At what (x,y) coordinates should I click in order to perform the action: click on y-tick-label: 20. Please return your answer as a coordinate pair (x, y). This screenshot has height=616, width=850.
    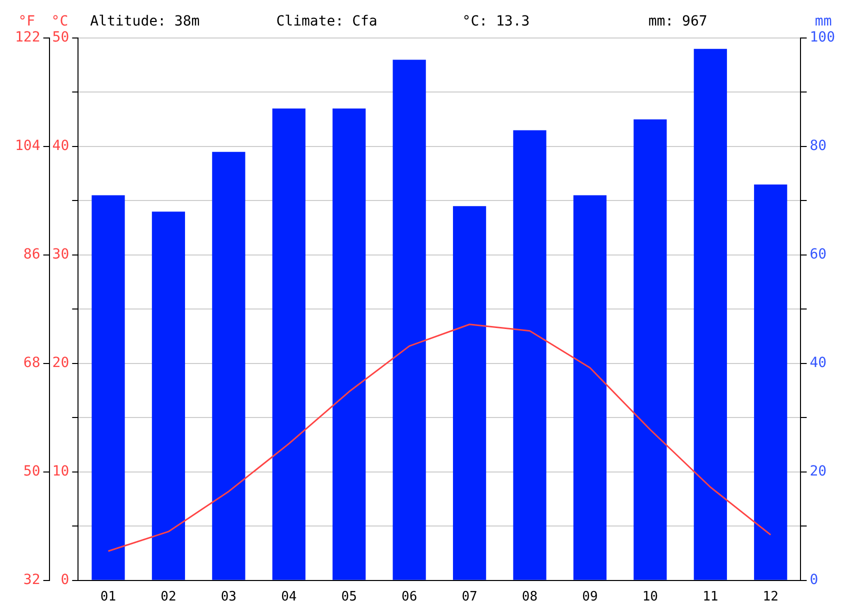
    Looking at the image, I should click on (61, 363).